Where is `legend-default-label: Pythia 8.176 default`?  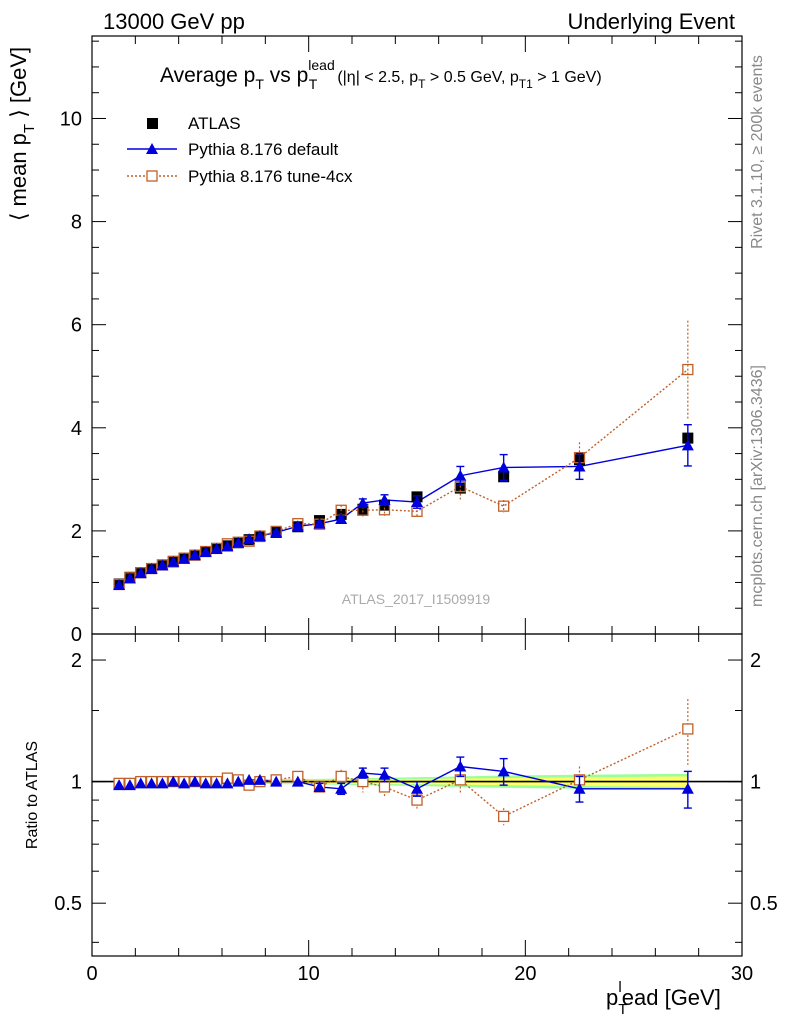
legend-default-label: Pythia 8.176 default is located at coordinates (263, 149).